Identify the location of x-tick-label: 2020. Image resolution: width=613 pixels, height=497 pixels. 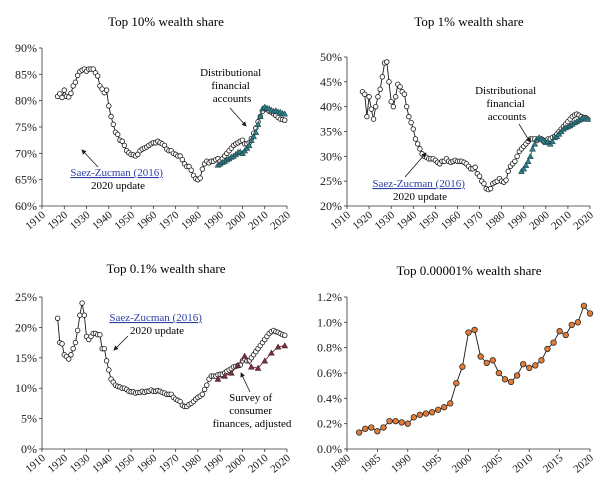
(583, 221).